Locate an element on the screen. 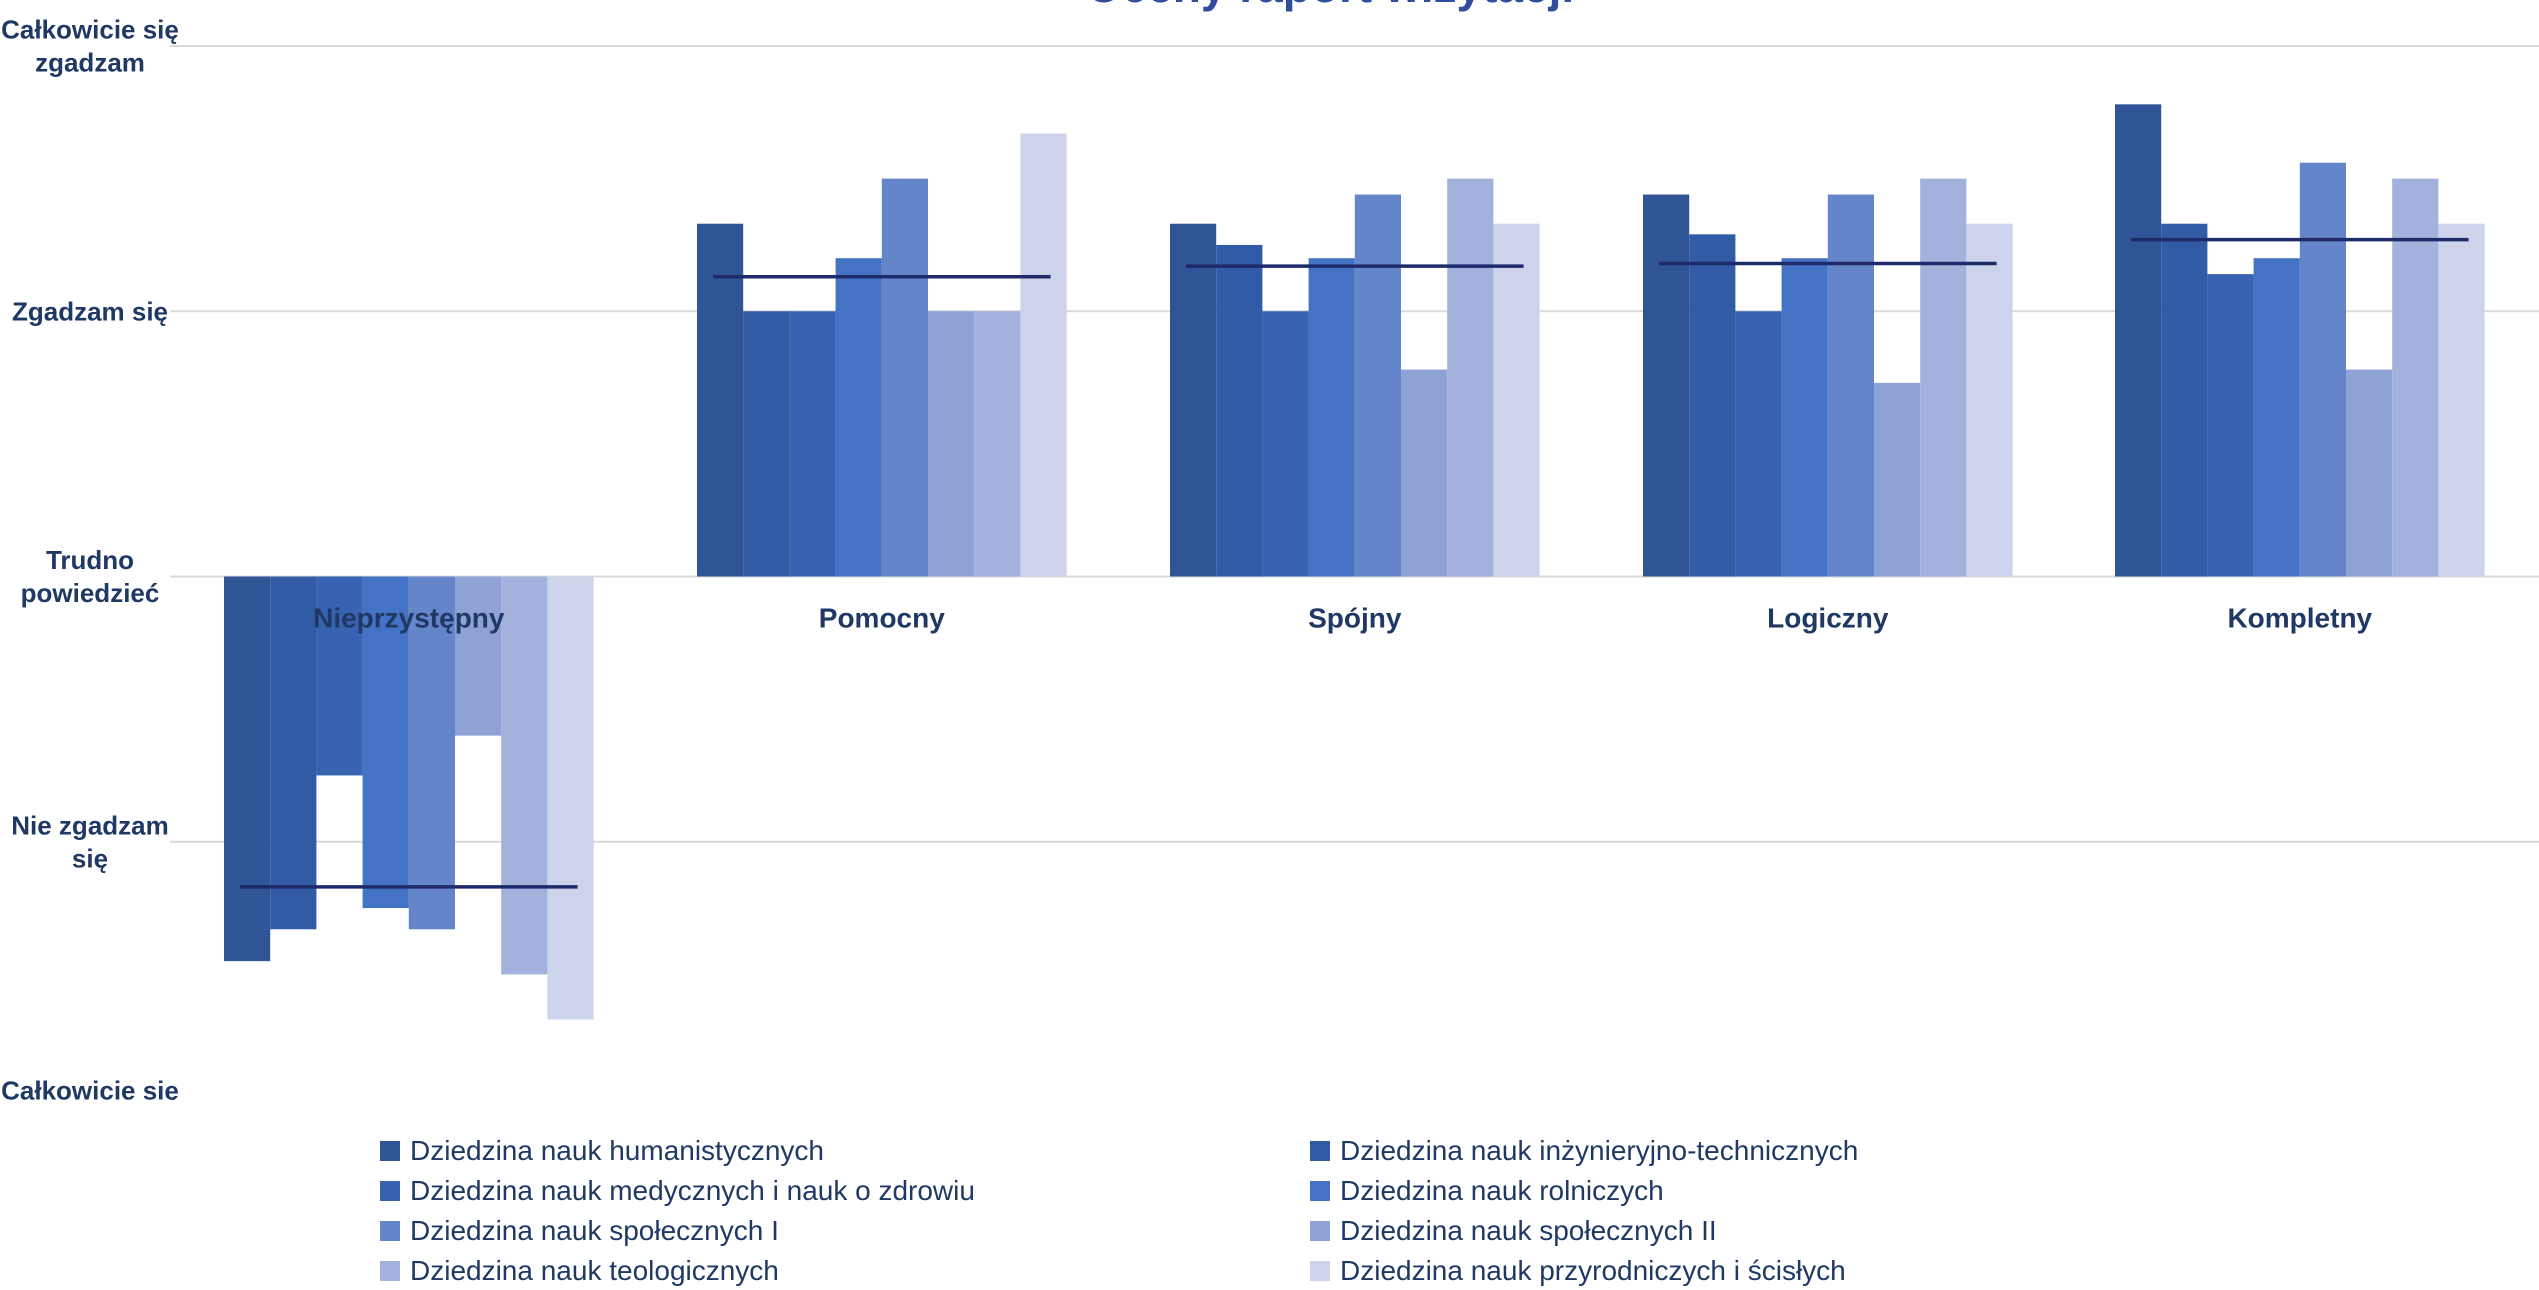 Image resolution: width=2539 pixels, height=1290 pixels. legend-item: Dziedzina nauk humanistycznych is located at coordinates (845, 1151).